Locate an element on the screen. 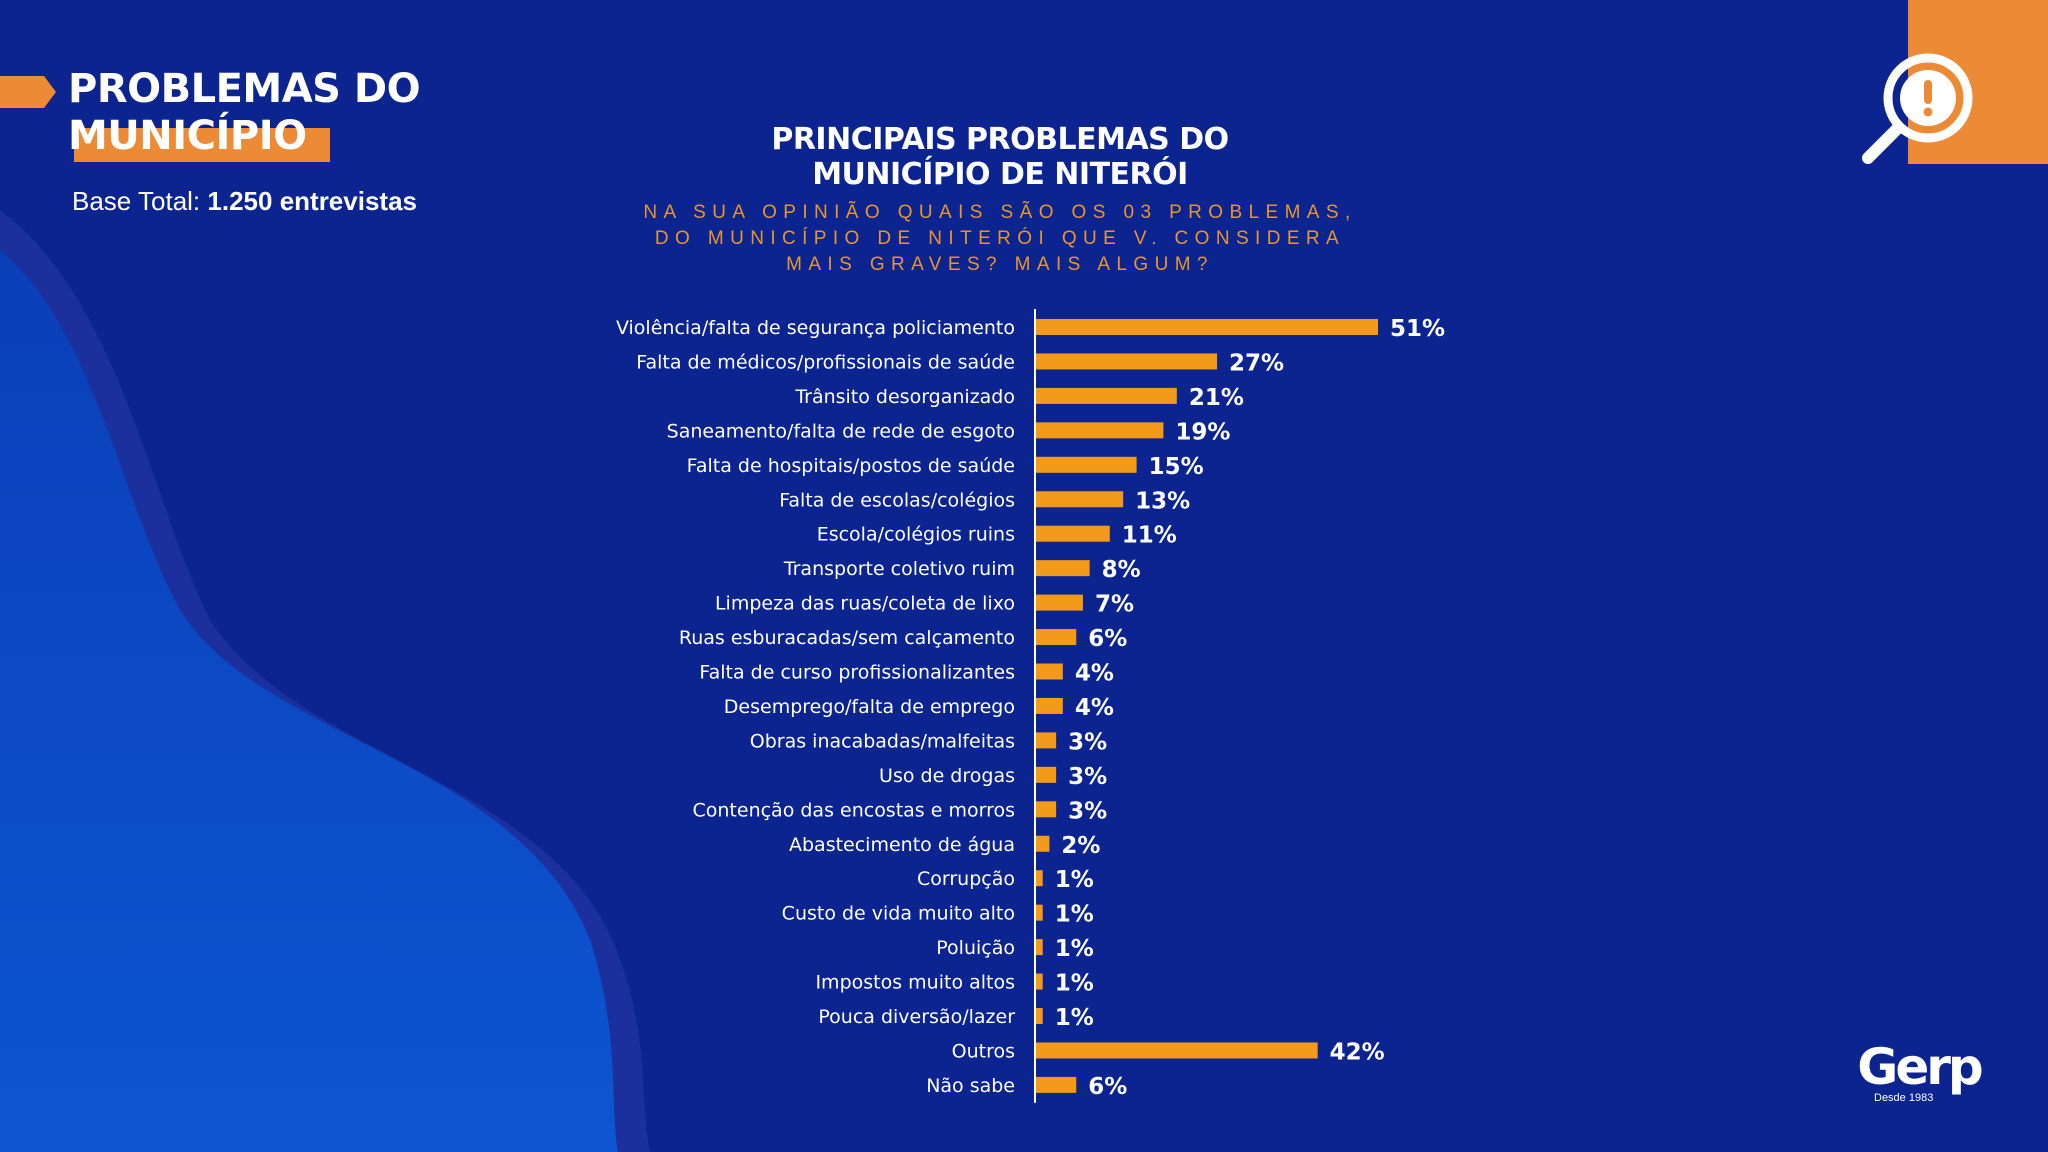 The height and width of the screenshot is (1152, 2048). category-label: Falta de escolas/colégios is located at coordinates (897, 500).